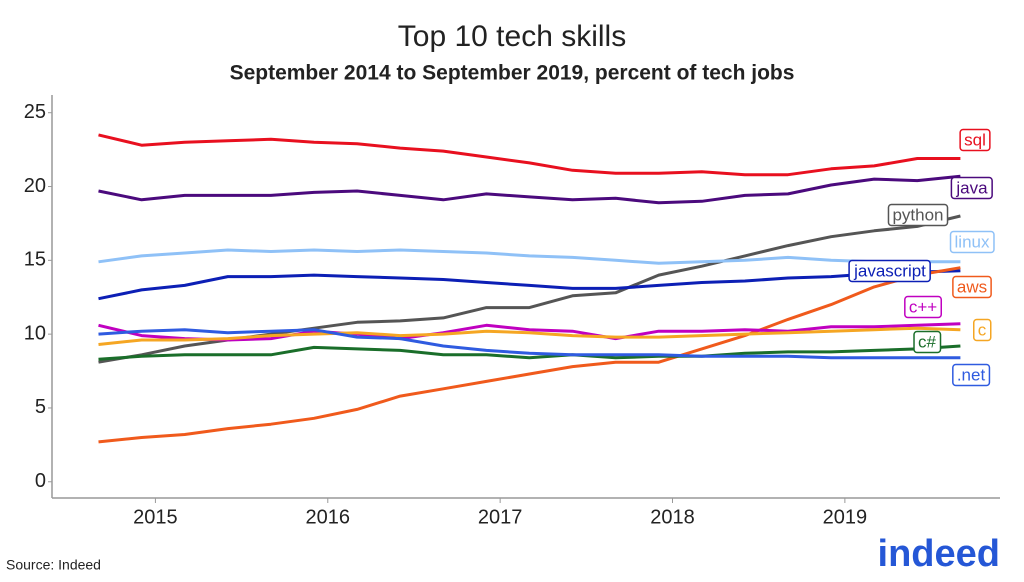 The height and width of the screenshot is (582, 1024). Describe the element at coordinates (328, 517) in the screenshot. I see `x-tick-label: 2016` at that location.